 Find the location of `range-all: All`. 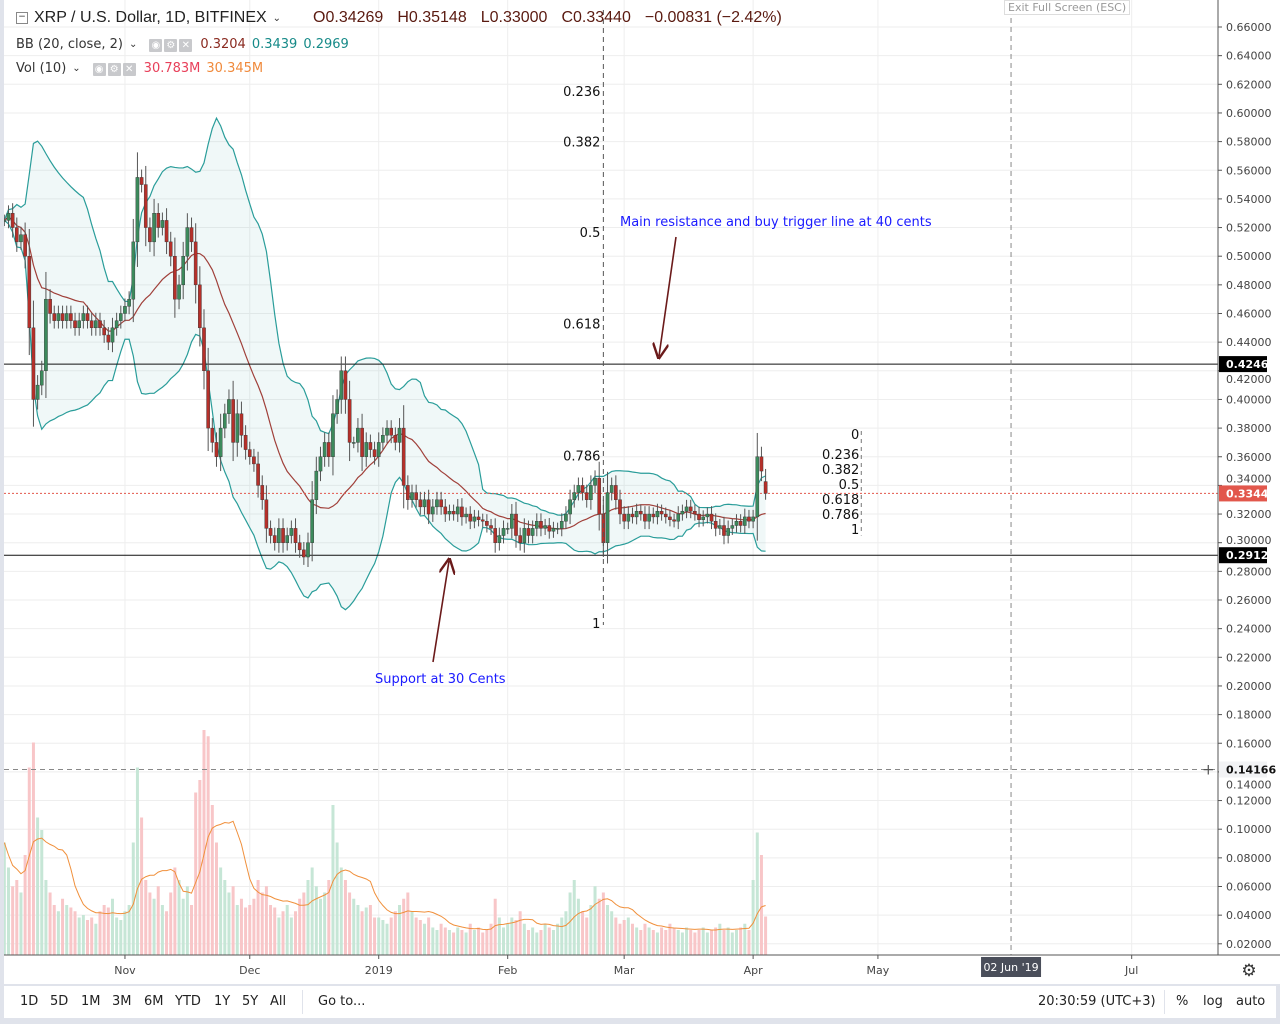

range-all: All is located at coordinates (278, 1001).